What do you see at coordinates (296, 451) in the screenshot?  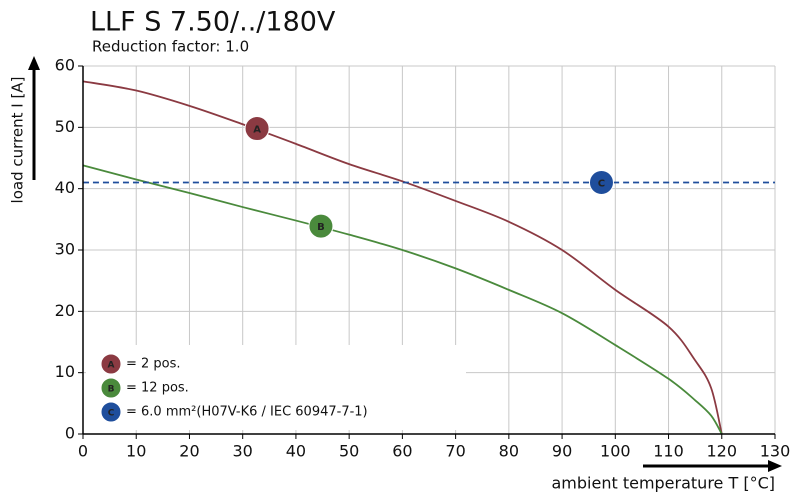 I see `x-tick-label: 40` at bounding box center [296, 451].